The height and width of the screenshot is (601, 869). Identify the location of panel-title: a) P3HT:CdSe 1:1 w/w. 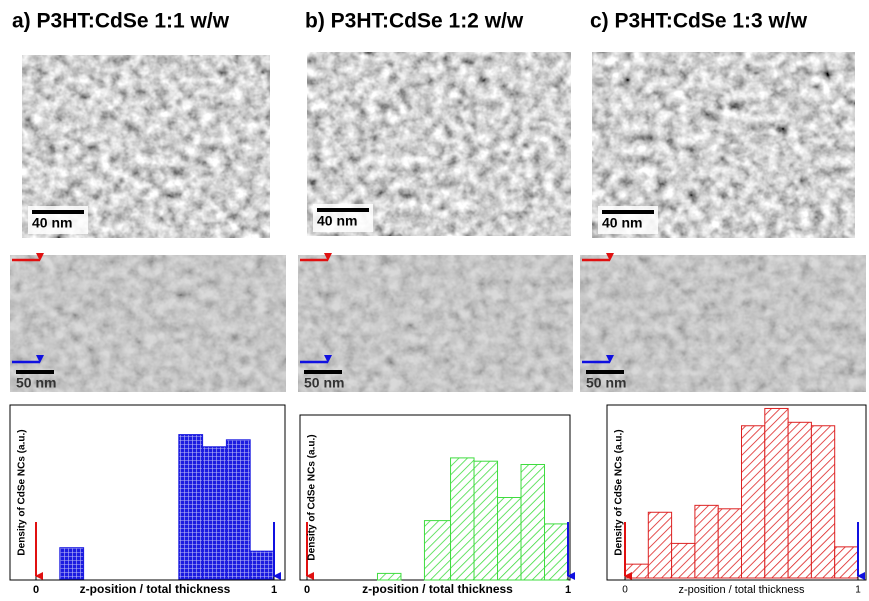
(121, 21).